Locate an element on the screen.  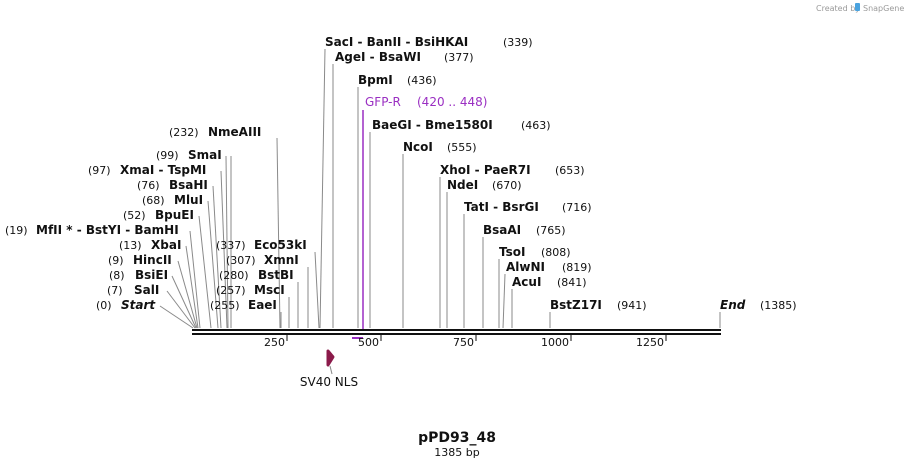
site-nmeaiii-label: NmeAIII is located at coordinates (234, 132).